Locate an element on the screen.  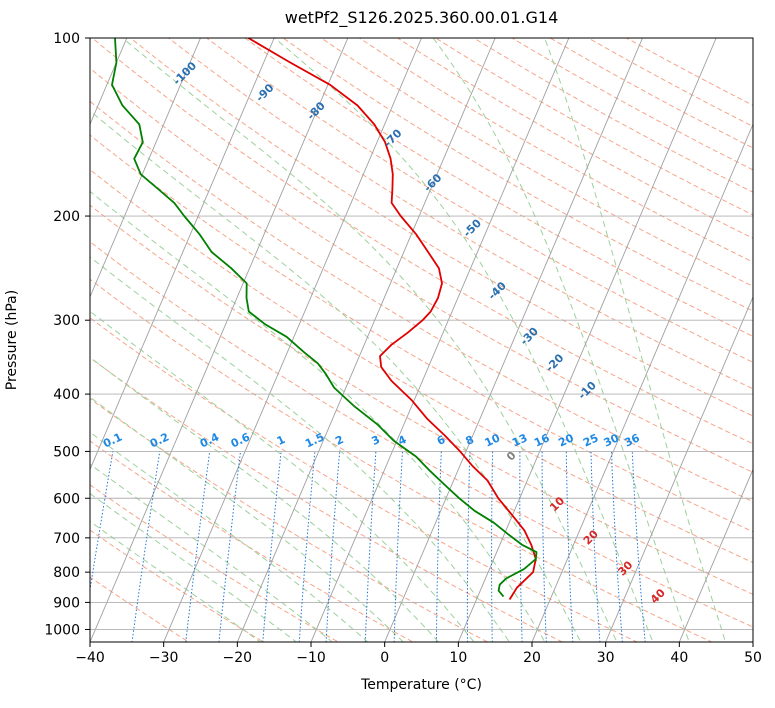
x-tick-label: −40 is located at coordinates (90, 658).